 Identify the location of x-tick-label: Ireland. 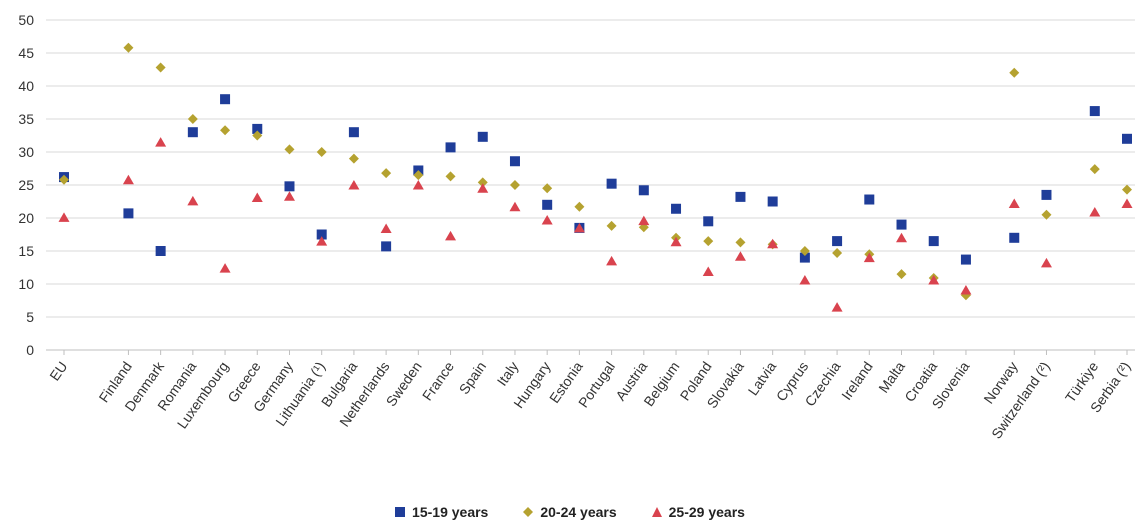
(857, 381).